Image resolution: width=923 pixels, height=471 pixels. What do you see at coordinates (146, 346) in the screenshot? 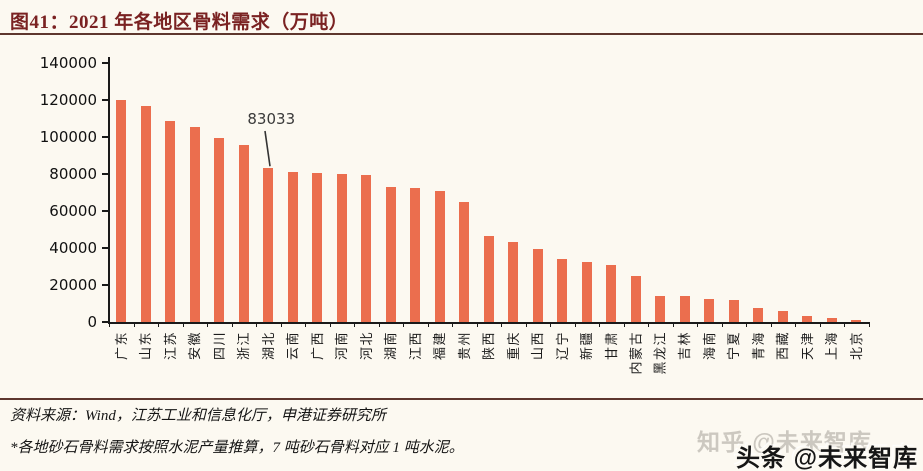
I see `x-axis-label: 山东` at bounding box center [146, 346].